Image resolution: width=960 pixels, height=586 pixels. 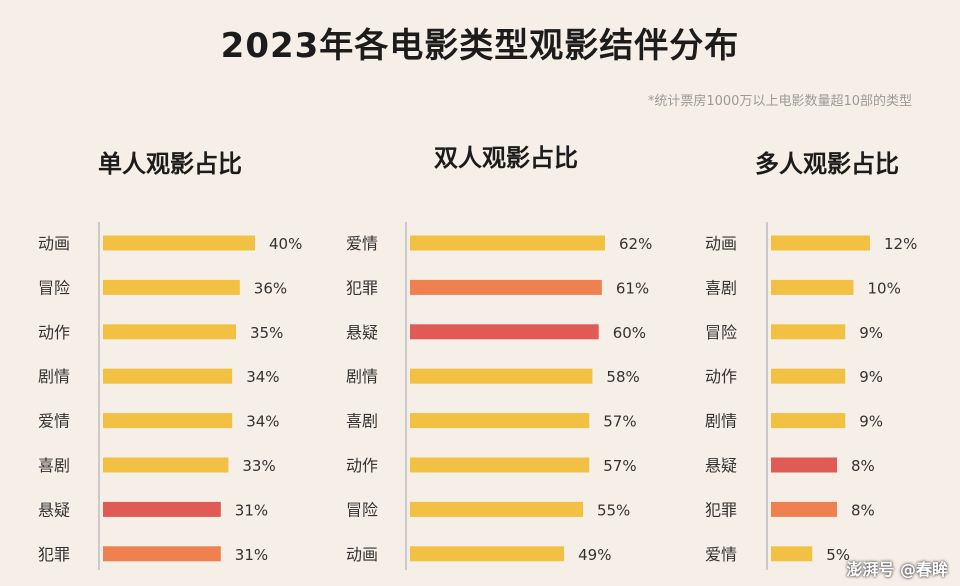 I want to click on data-label: 61%, so click(x=632, y=288).